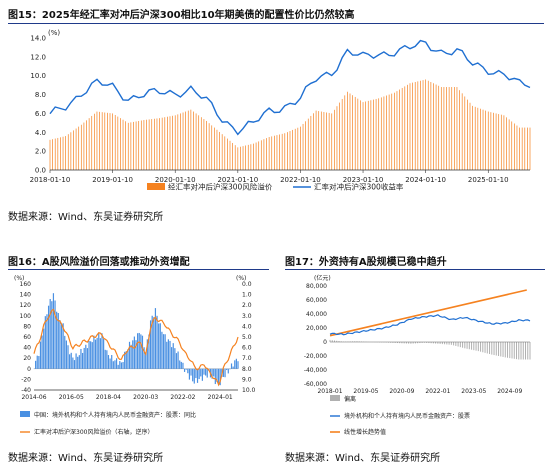 This screenshot has height=467, width=550. I want to click on legend-swatch-bars, so click(25, 414).